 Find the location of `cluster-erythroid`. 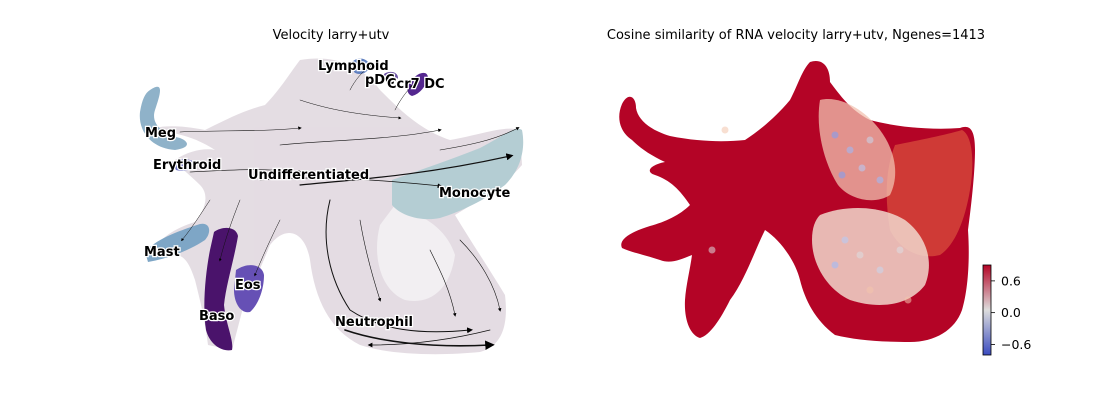

cluster-erythroid is located at coordinates (184, 165).